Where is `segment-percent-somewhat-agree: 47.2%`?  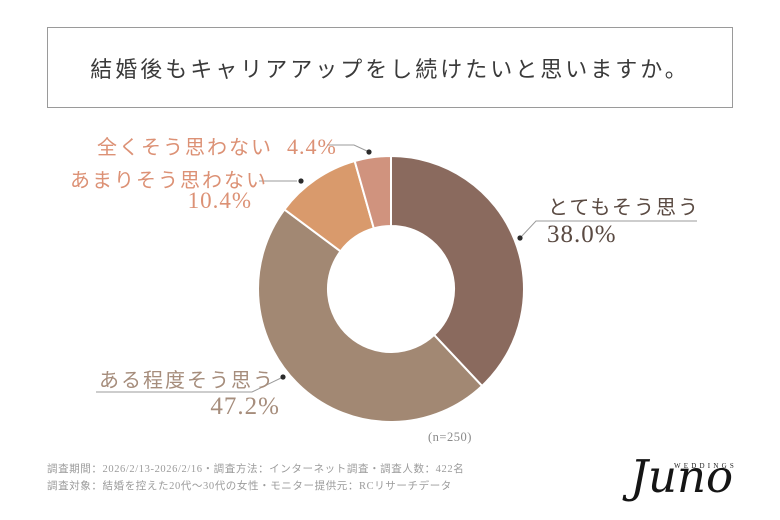
segment-percent-somewhat-agree: 47.2% is located at coordinates (245, 406).